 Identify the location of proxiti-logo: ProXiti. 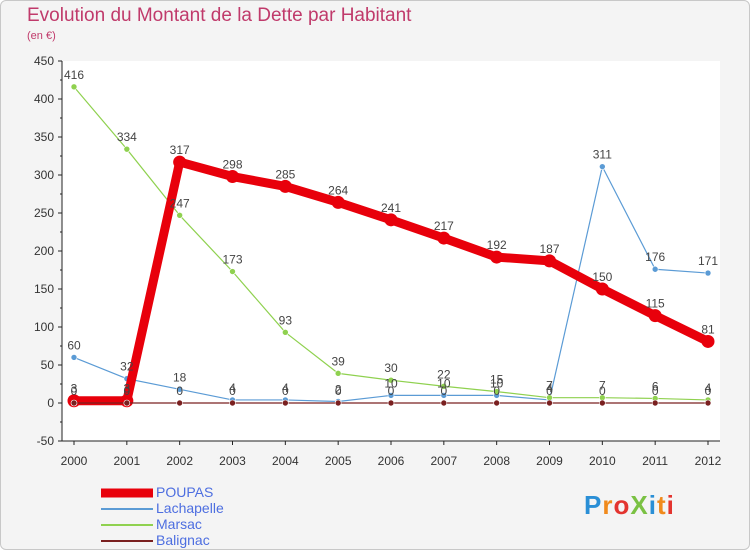
(629, 505).